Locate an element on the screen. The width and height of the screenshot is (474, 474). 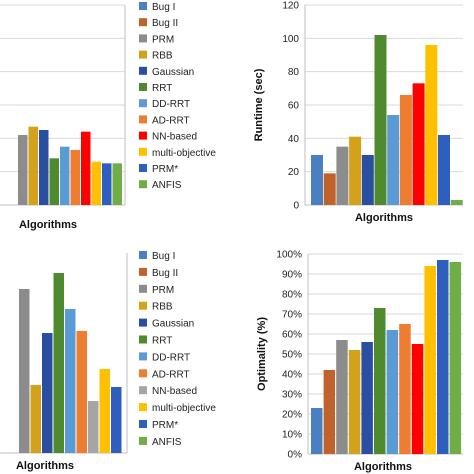
y-tick-label: 80% is located at coordinates (292, 295).